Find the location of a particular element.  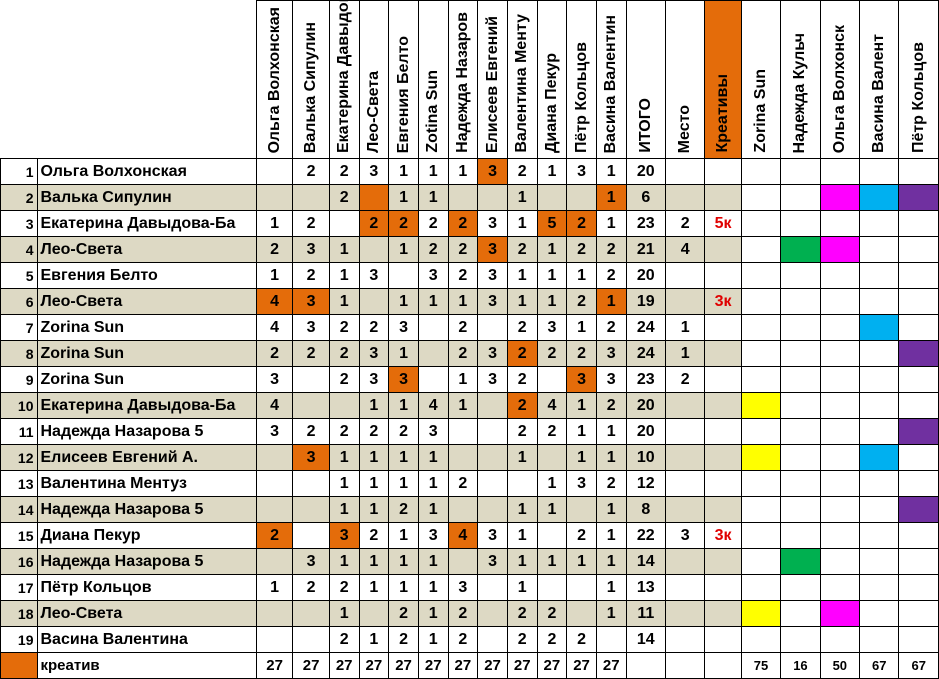

footer-extra: 16 is located at coordinates (800, 665).